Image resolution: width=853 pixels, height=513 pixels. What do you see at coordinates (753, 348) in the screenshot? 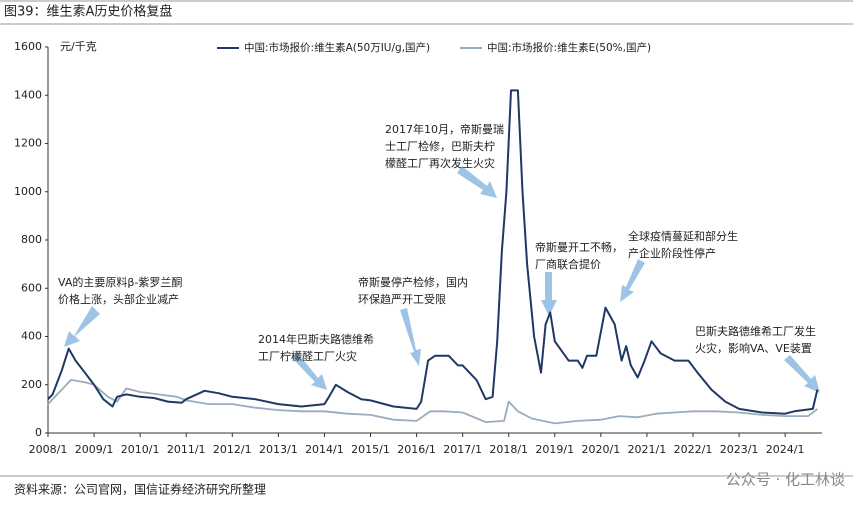
I see `annotation: 火灾，影响VA、VE装置` at bounding box center [753, 348].